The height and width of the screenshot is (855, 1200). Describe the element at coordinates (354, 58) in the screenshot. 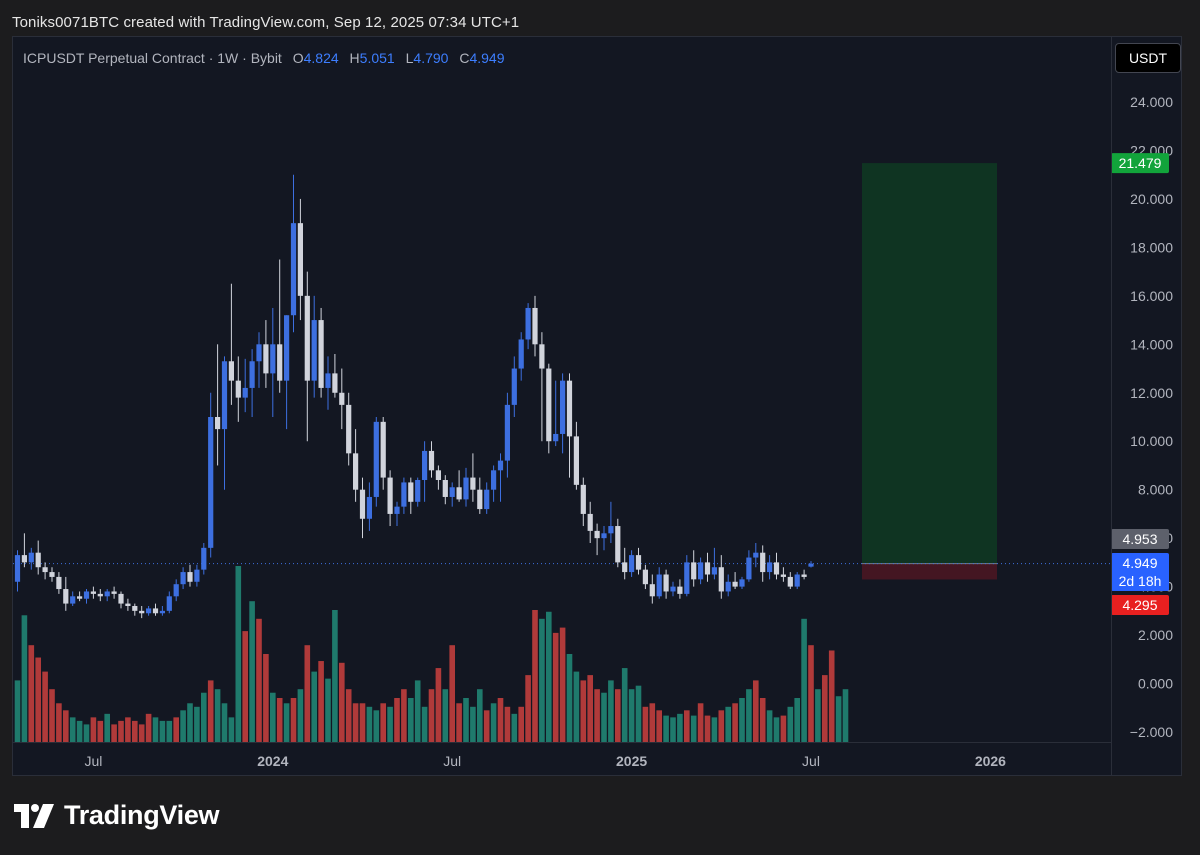

I see `high-key: H` at that location.